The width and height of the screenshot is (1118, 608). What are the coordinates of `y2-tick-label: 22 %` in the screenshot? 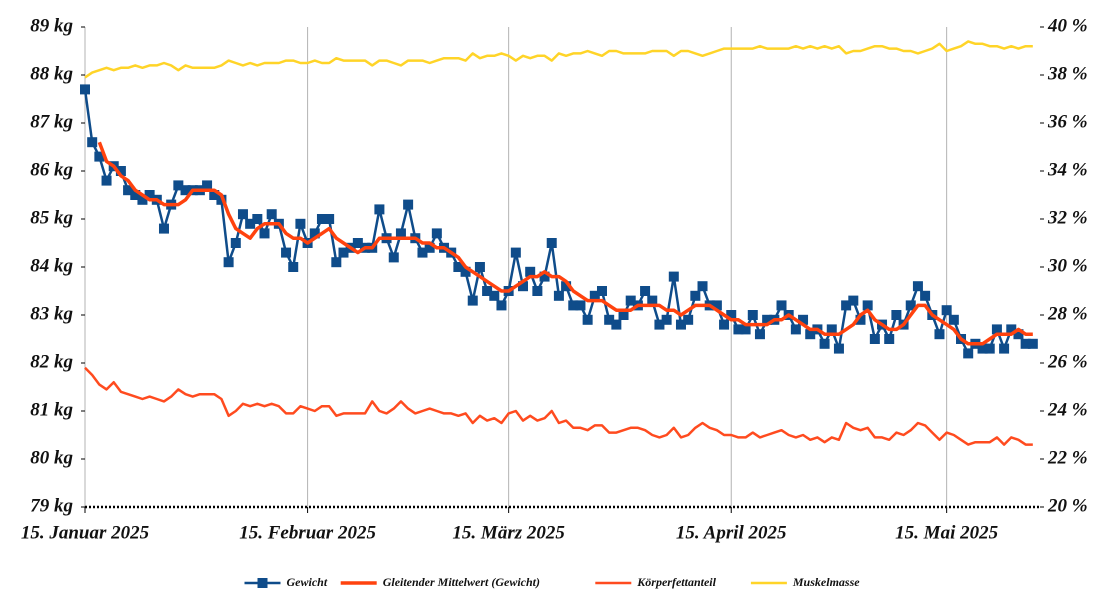 It's located at (1067, 457).